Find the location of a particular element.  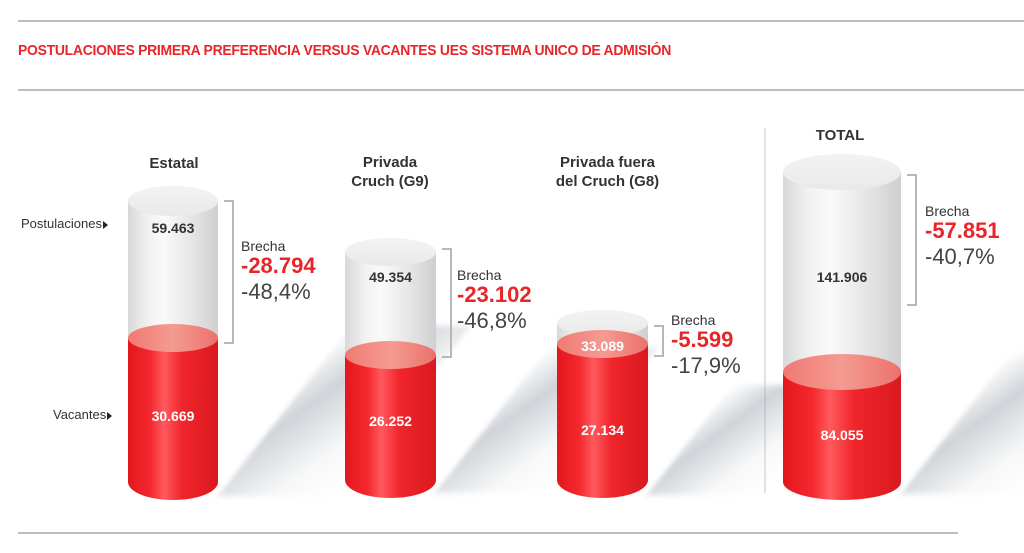

category-name: TOTAL is located at coordinates (840, 135).